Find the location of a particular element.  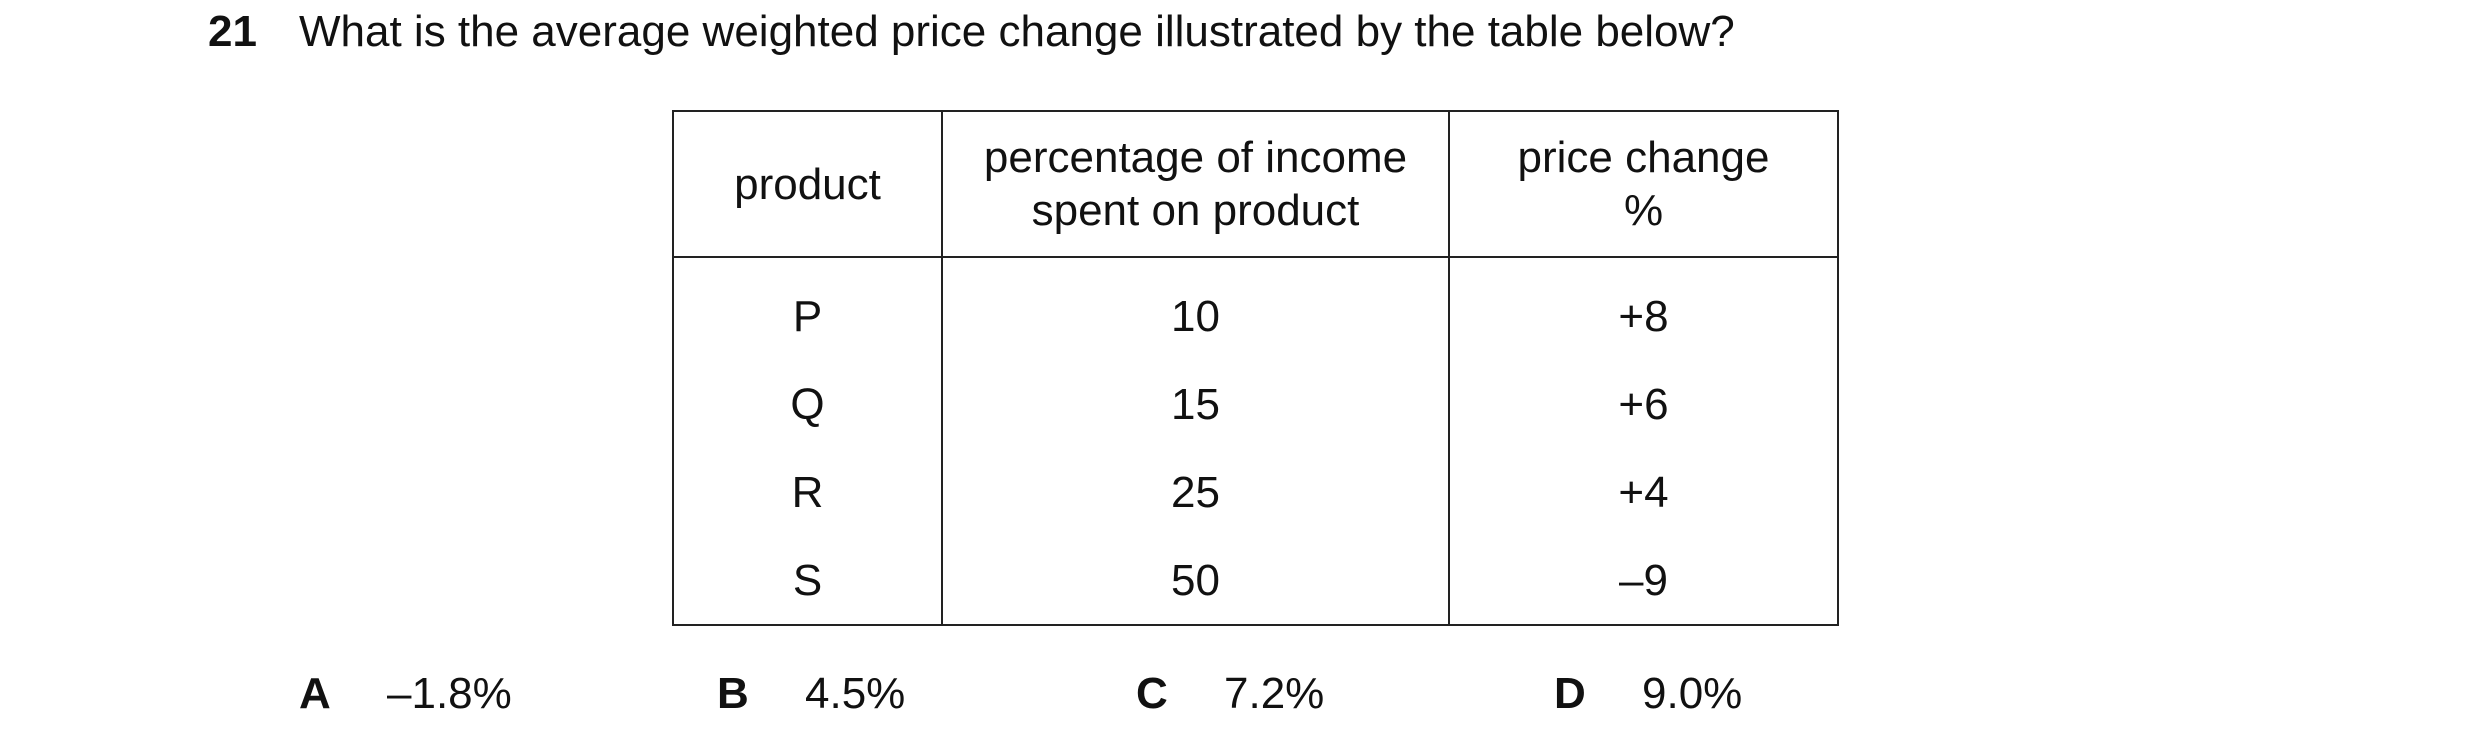

header-line: spent on product is located at coordinates (1195, 210).